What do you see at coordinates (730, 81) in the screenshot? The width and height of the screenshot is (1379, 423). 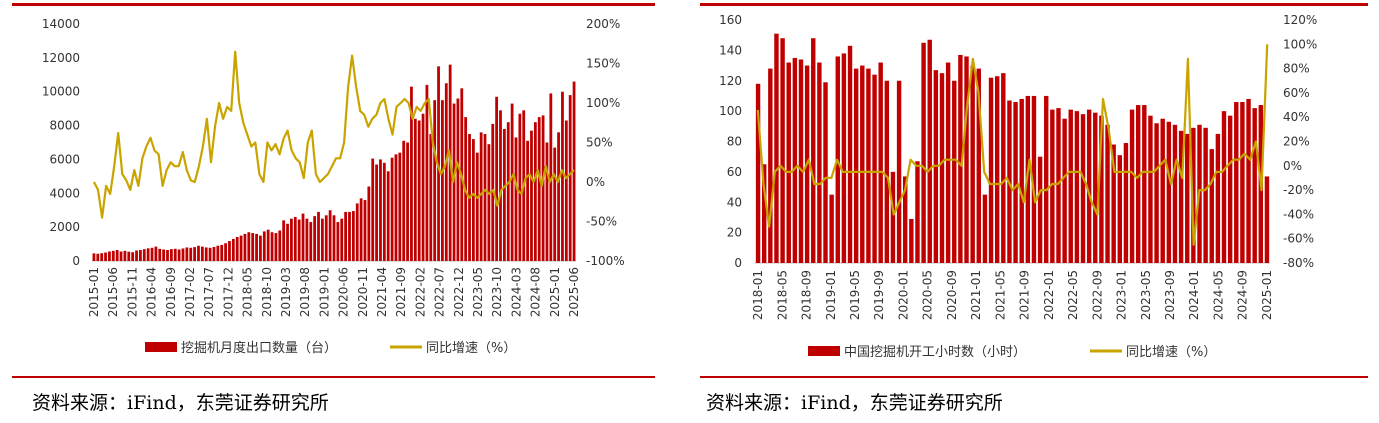 I see `y-left-tick-label: 120` at bounding box center [730, 81].